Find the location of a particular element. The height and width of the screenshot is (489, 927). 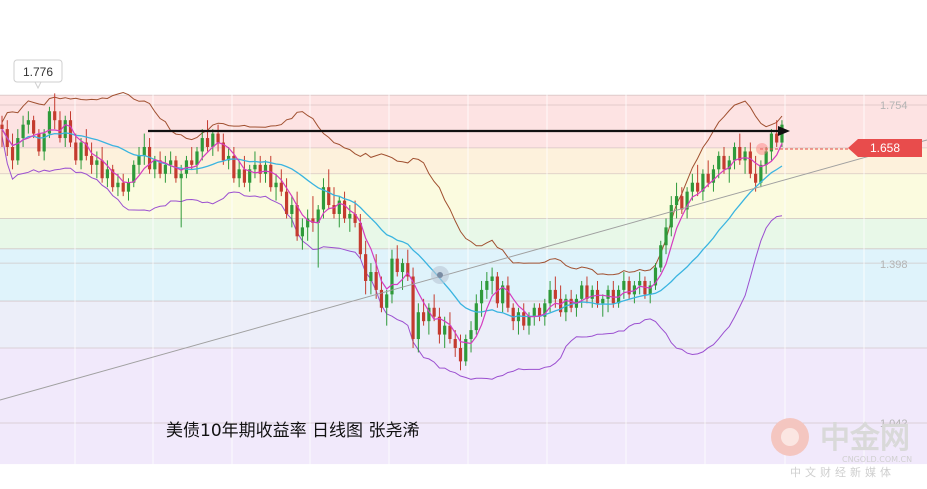

high-marker: 1.776 is located at coordinates (38, 74).